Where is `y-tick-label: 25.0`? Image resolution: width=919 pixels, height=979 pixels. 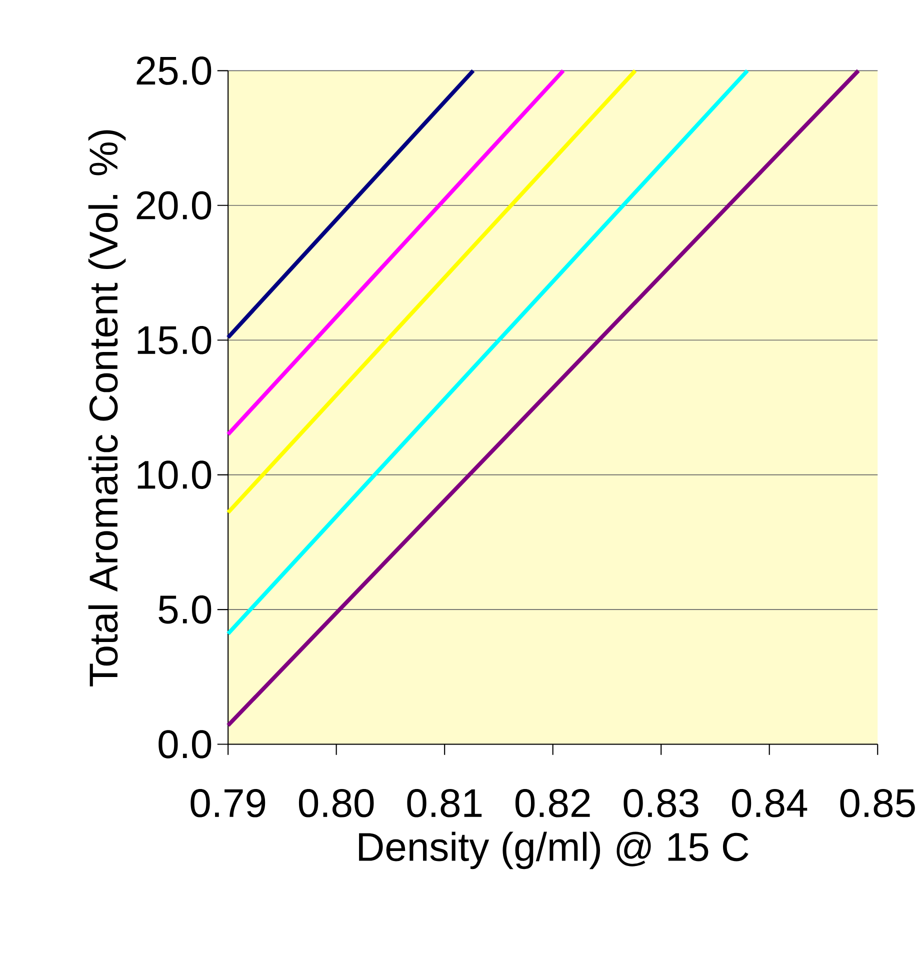 y-tick-label: 25.0 is located at coordinates (174, 70).